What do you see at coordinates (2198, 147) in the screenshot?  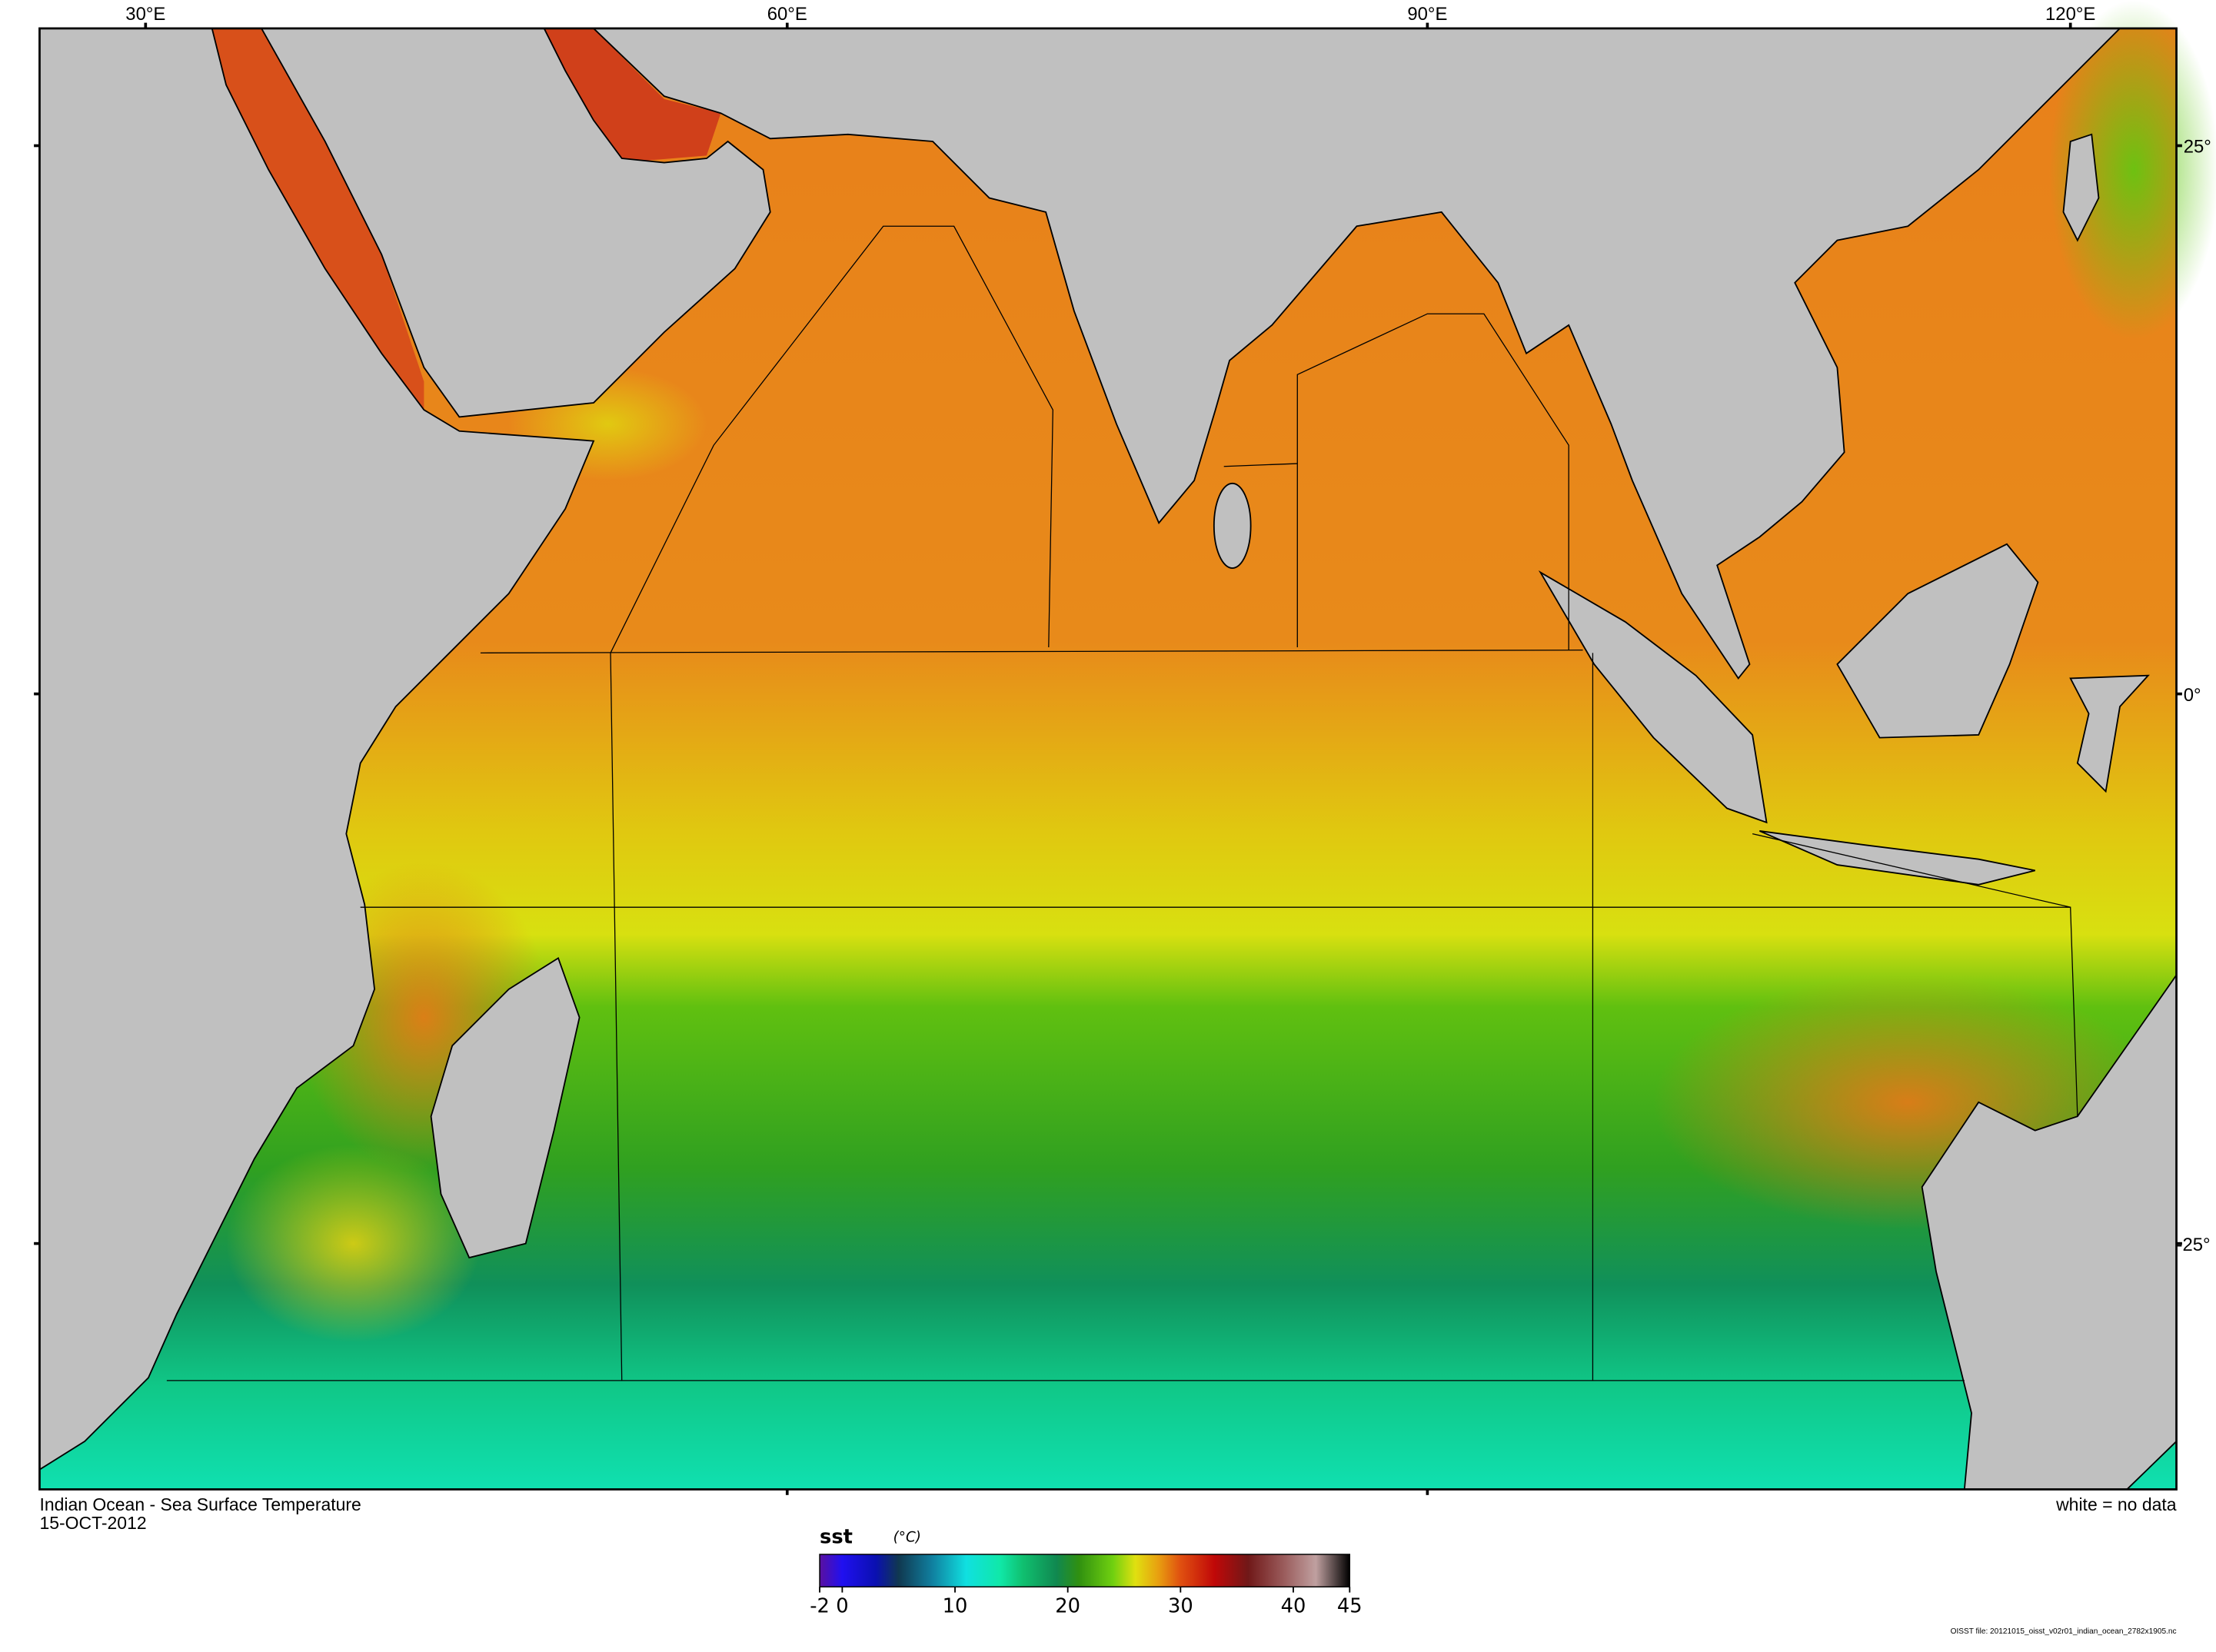 I see `lat-label-25n: 25°` at bounding box center [2198, 147].